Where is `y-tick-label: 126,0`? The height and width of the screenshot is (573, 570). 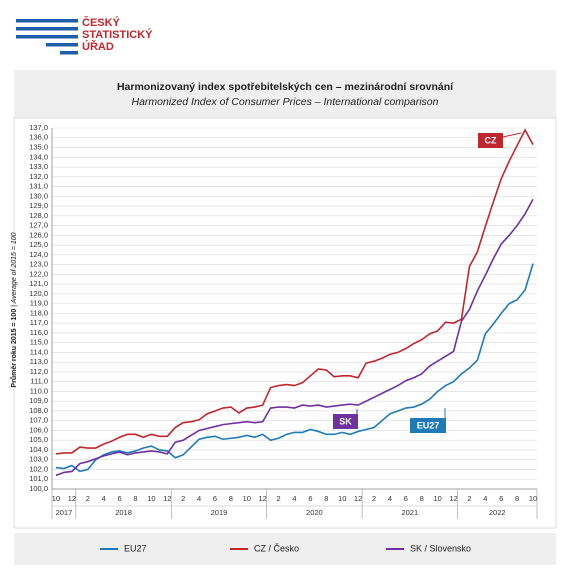
y-tick-label: 126,0 is located at coordinates (38, 234).